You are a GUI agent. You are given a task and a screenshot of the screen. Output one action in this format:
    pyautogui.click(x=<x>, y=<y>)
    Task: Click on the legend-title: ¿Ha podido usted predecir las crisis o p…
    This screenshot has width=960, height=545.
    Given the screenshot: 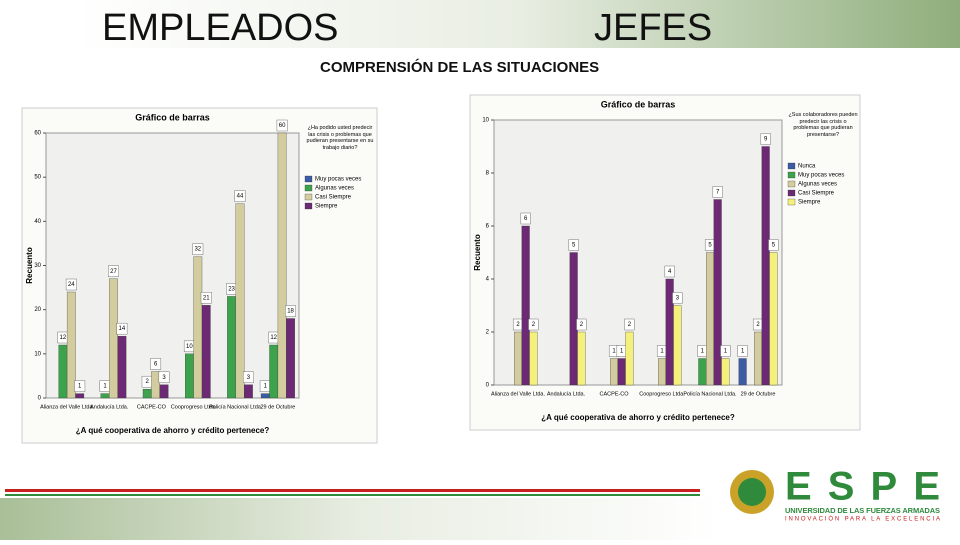 What is the action you would take?
    pyautogui.click(x=340, y=138)
    